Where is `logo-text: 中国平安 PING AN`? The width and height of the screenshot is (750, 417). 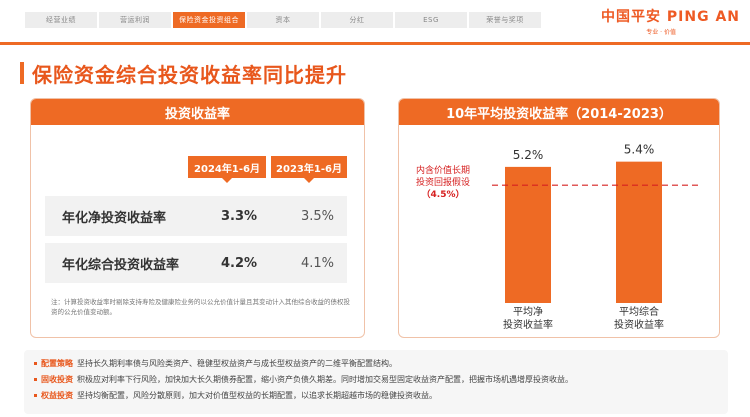
logo-text: 中国平安 PING AN is located at coordinates (670, 17).